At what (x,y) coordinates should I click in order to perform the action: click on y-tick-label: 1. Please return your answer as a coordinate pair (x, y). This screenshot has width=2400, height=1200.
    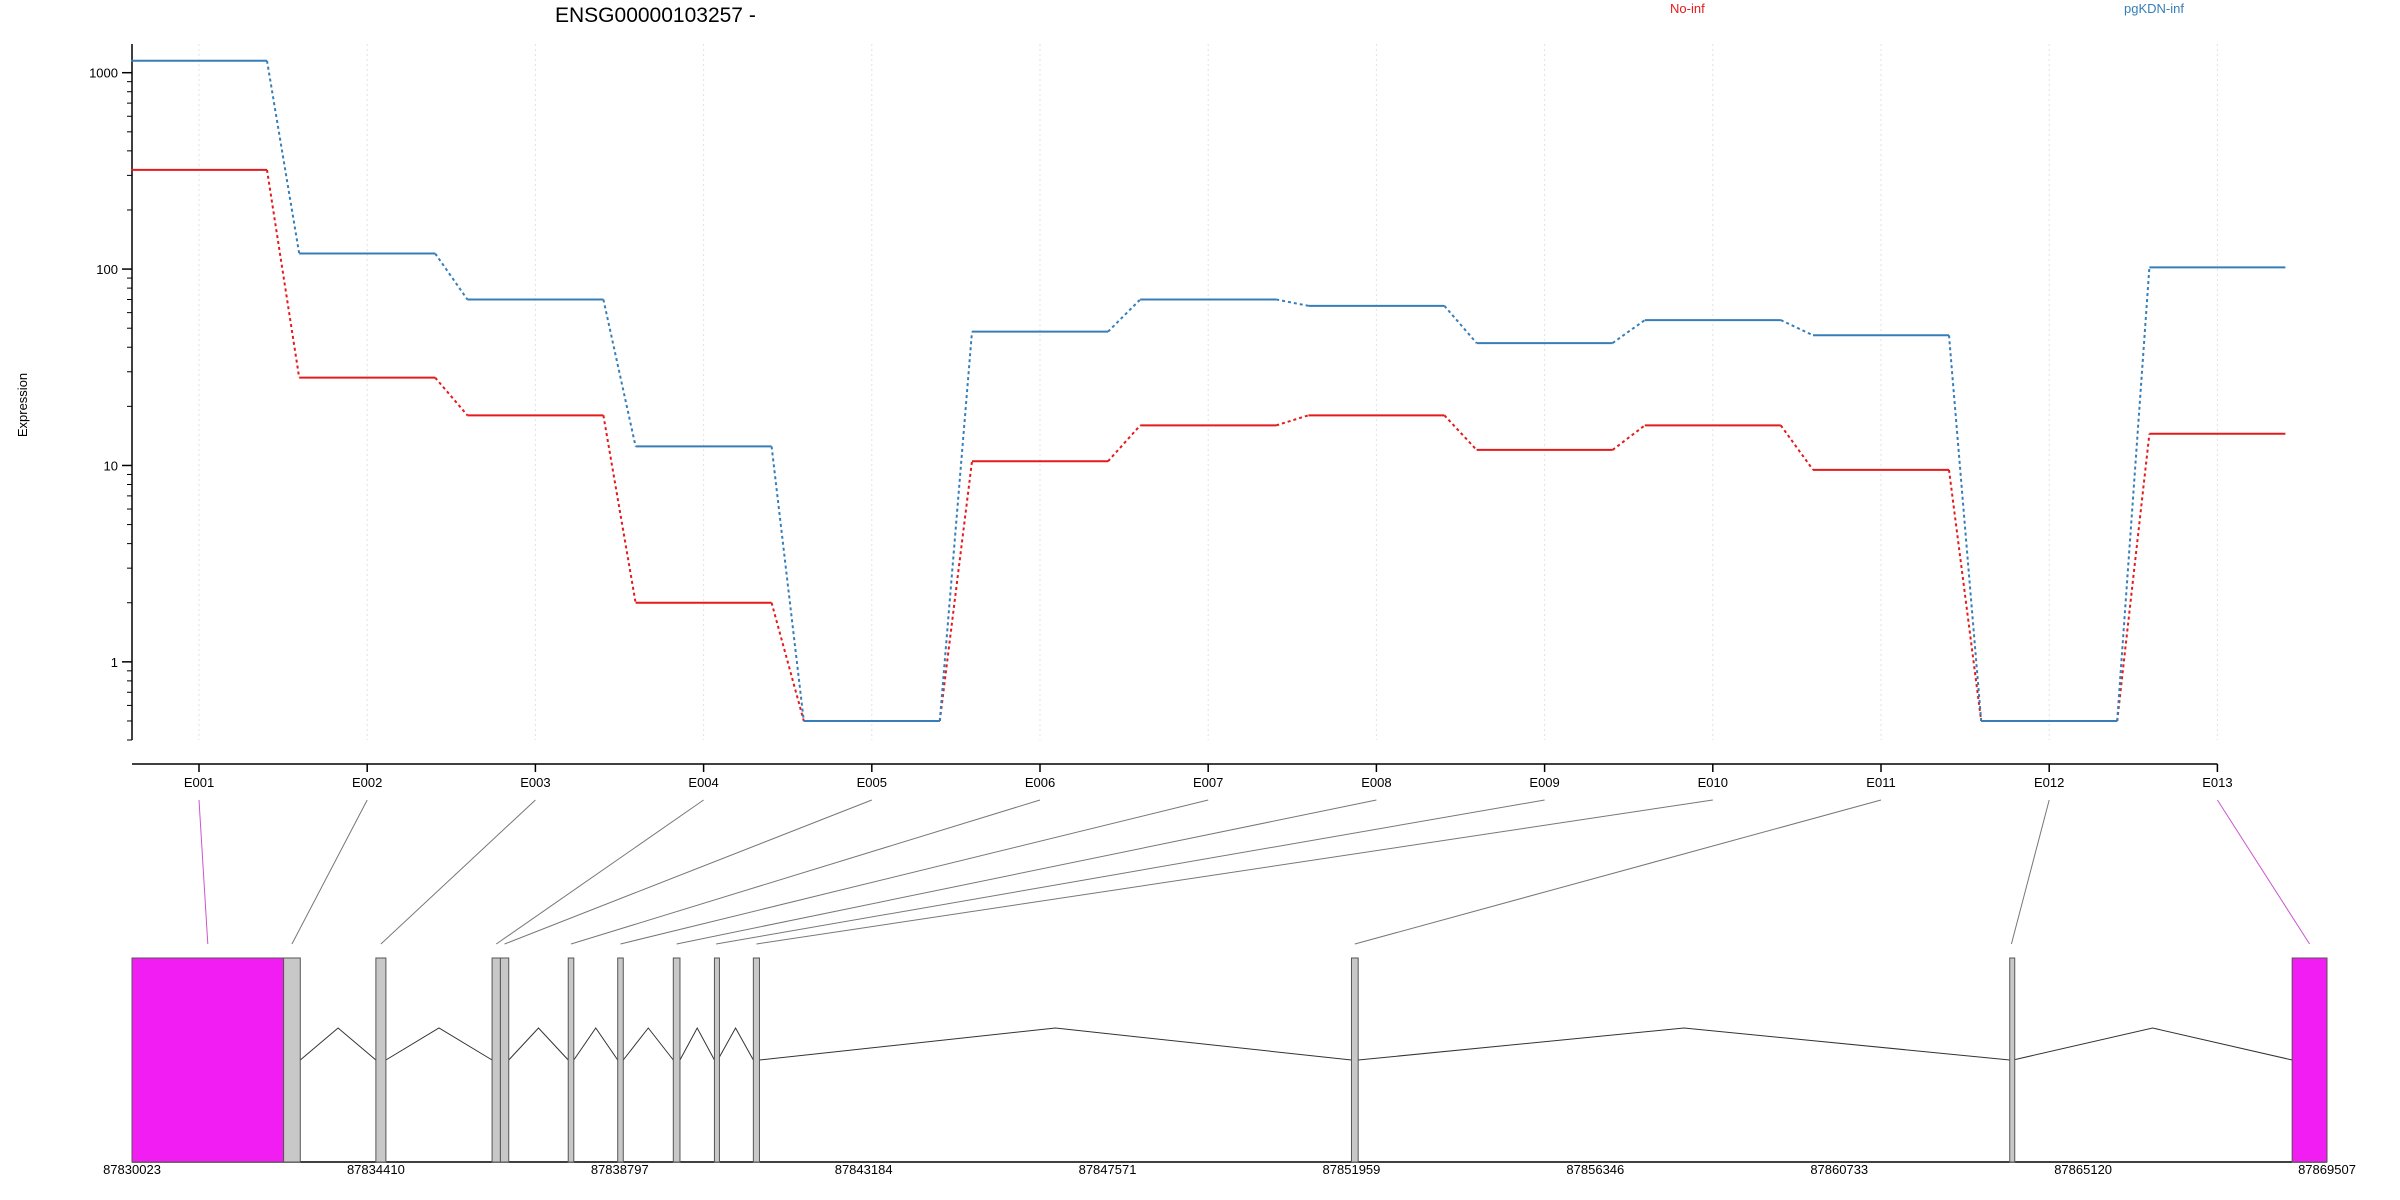
    Looking at the image, I should click on (114, 662).